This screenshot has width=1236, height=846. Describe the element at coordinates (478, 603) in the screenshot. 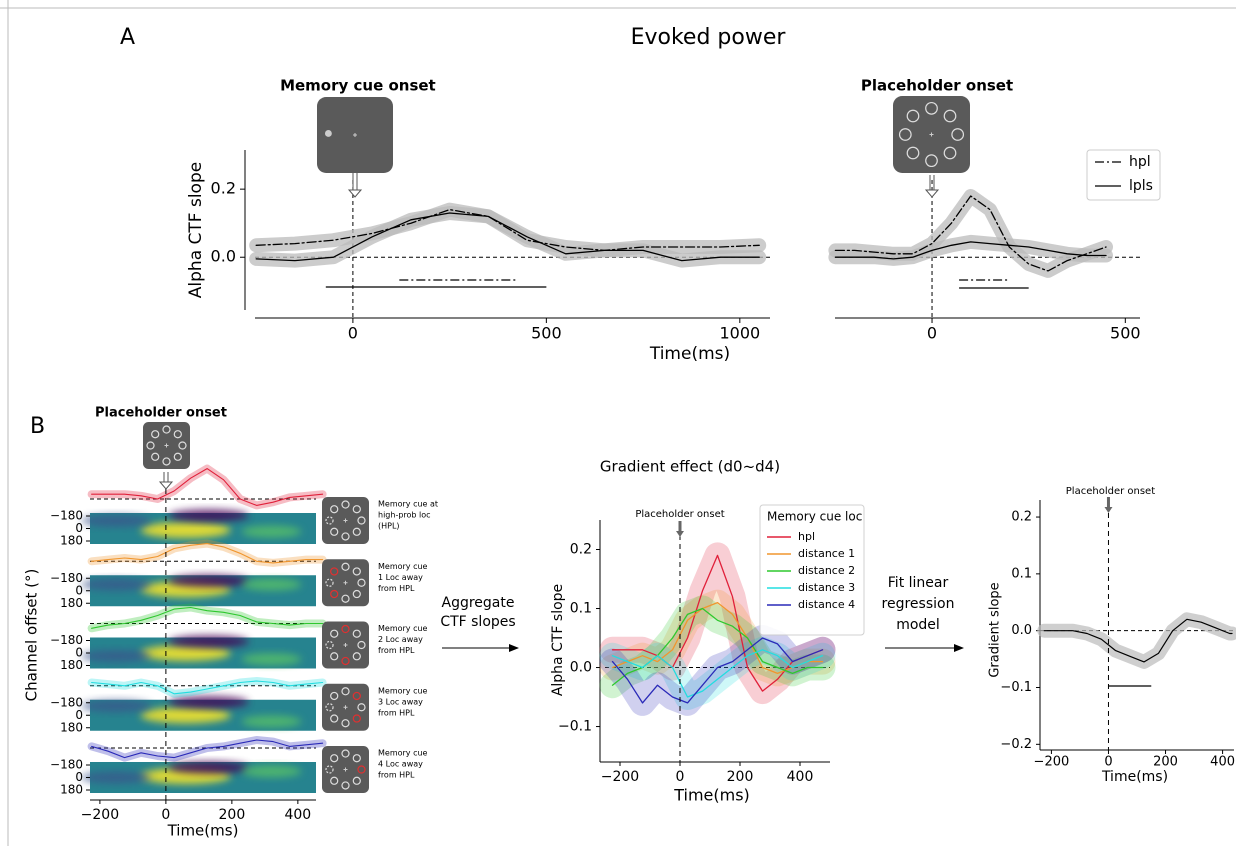

I see `arrow-text: Aggregate` at that location.